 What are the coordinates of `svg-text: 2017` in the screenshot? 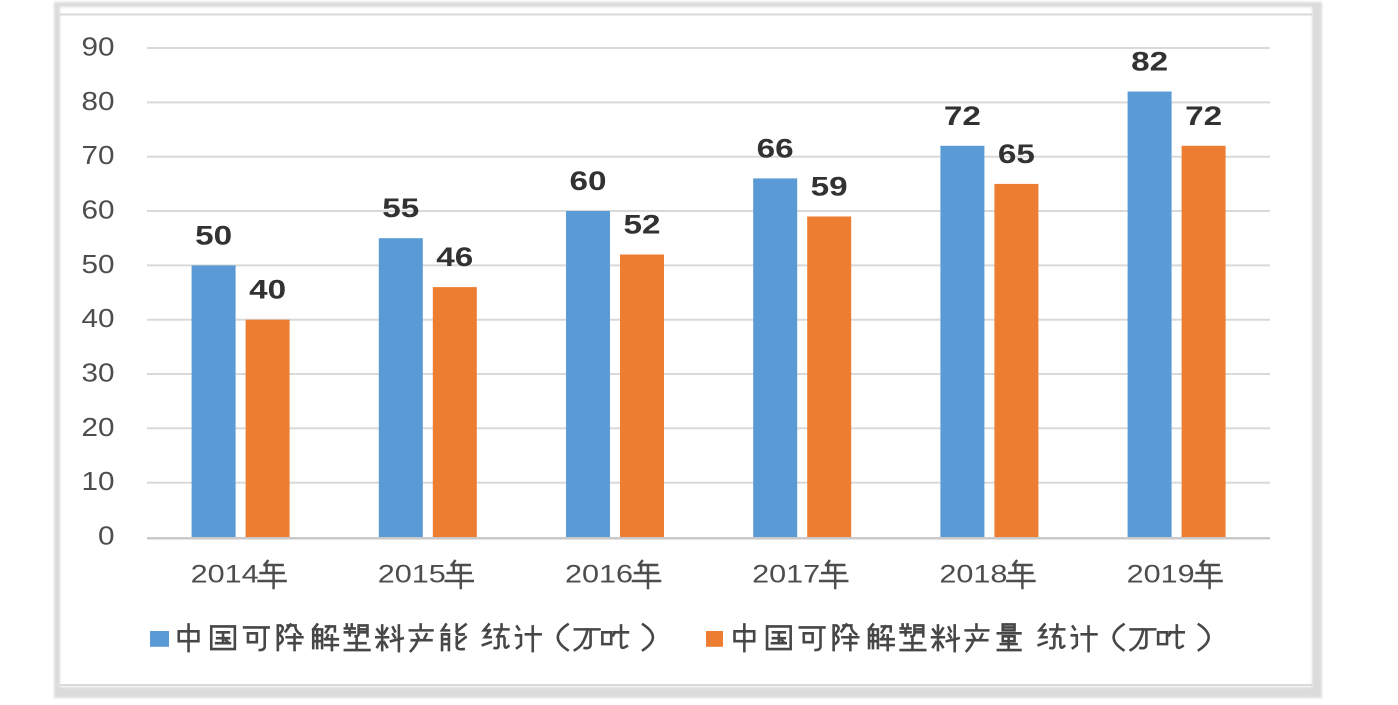 It's located at (786, 575).